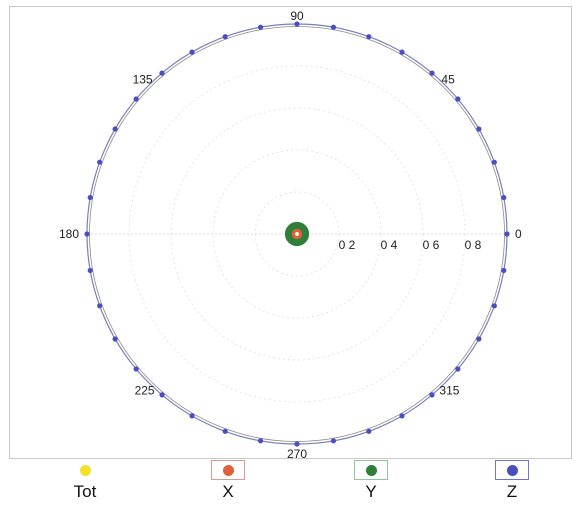  What do you see at coordinates (371, 481) in the screenshot?
I see `legend-item-y: Y` at bounding box center [371, 481].